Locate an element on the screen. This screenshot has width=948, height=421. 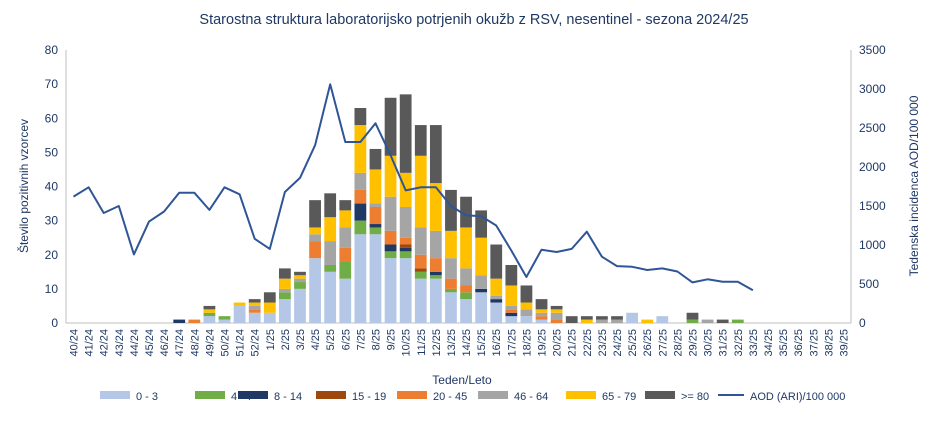
legend-label: 0 - 3 is located at coordinates (147, 397).